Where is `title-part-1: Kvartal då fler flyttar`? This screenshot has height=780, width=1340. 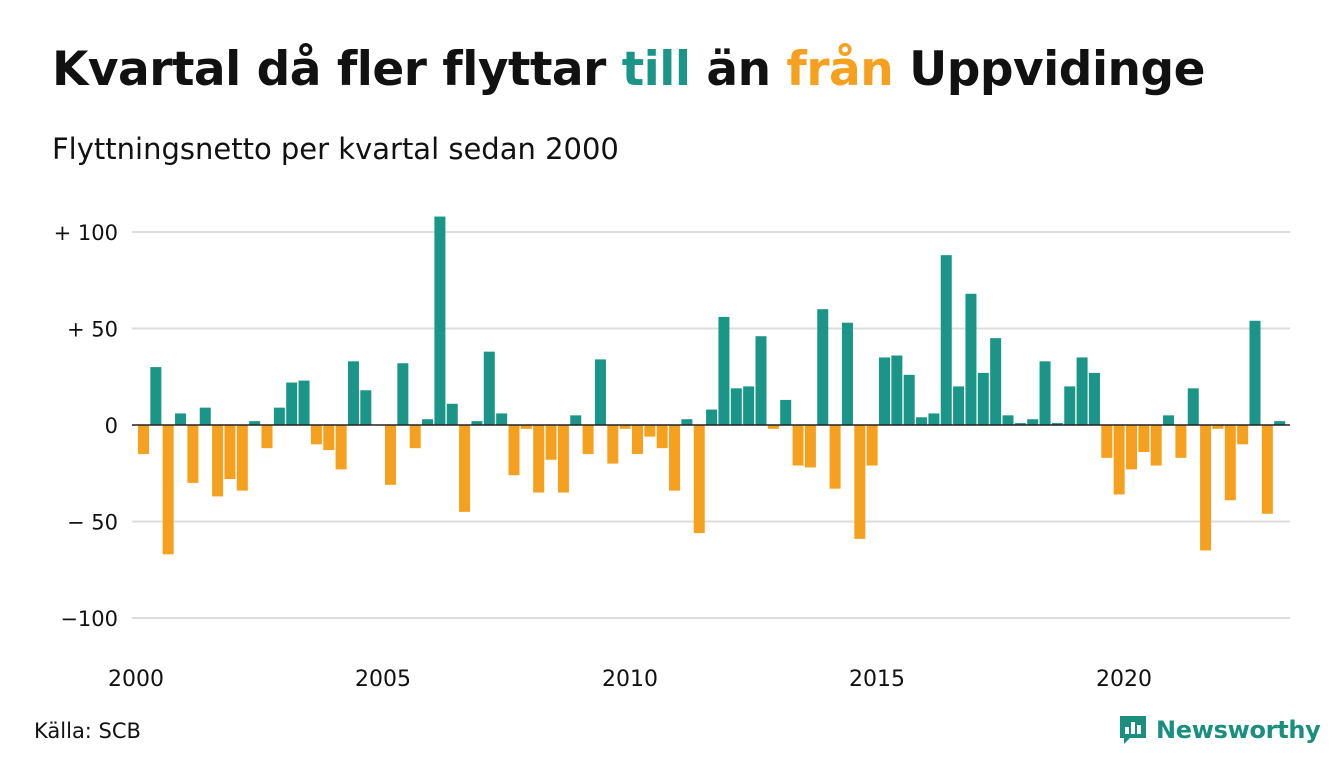 title-part-1: Kvartal då fler flyttar is located at coordinates (337, 69).